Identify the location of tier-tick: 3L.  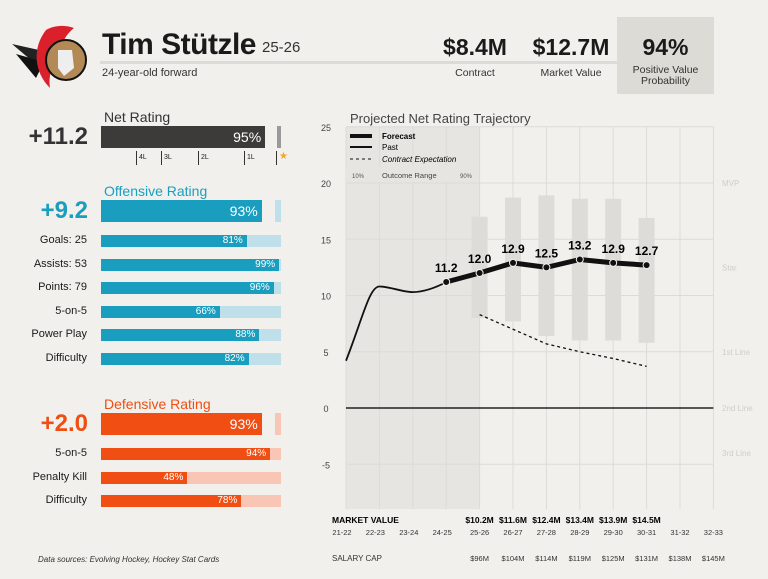
(166, 158).